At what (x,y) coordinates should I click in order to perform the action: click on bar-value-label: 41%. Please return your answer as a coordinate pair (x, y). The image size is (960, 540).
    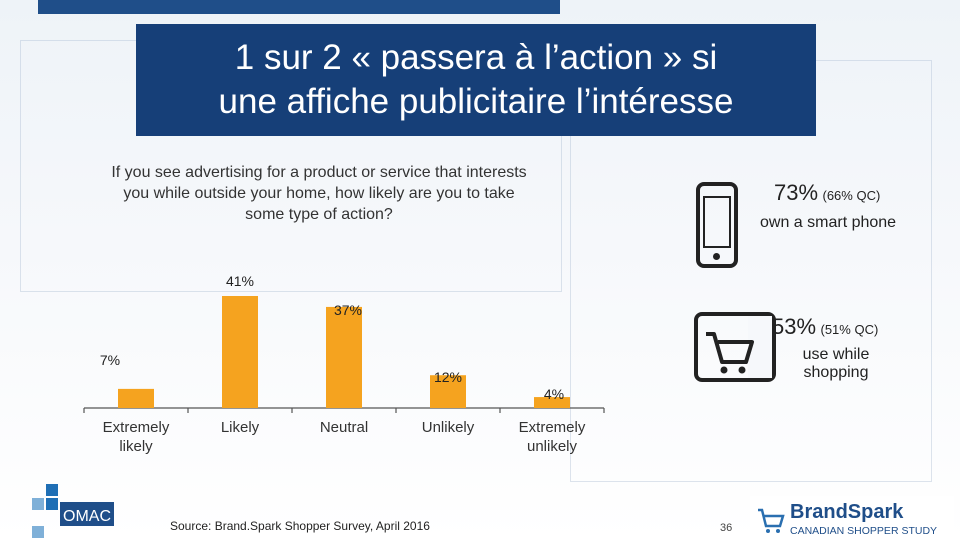
    Looking at the image, I should click on (240, 281).